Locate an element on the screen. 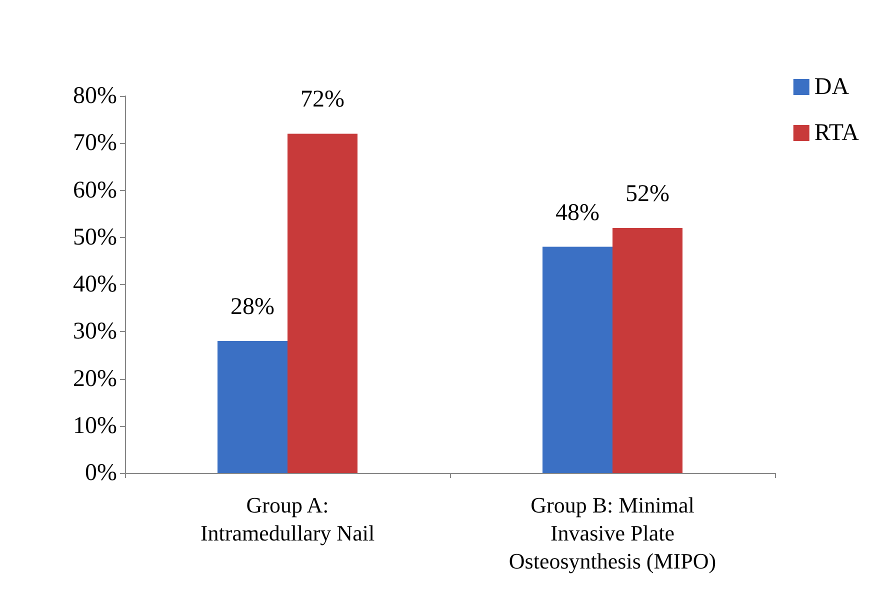 Image resolution: width=872 pixels, height=596 pixels. y-tick-label: 40% is located at coordinates (95, 285).